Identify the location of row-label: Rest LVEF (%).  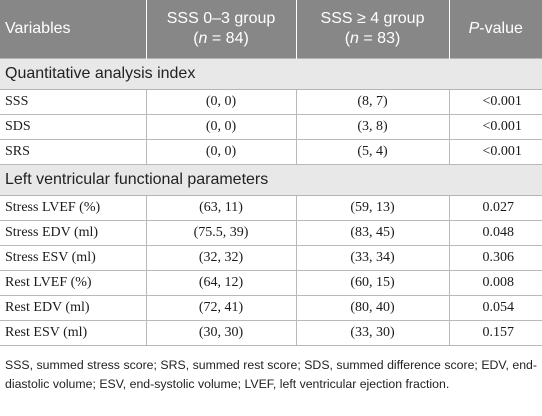
(73, 283).